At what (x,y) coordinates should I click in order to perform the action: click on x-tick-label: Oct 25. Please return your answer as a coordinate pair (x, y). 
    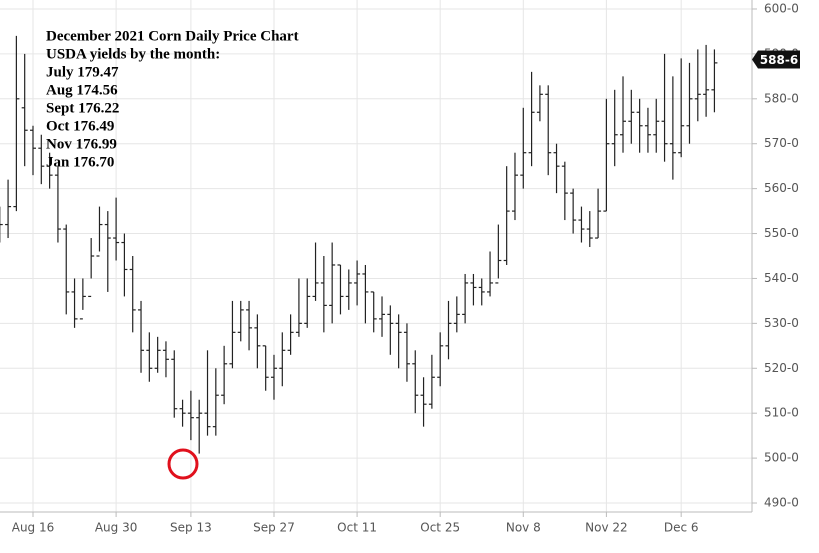
    Looking at the image, I should click on (440, 528).